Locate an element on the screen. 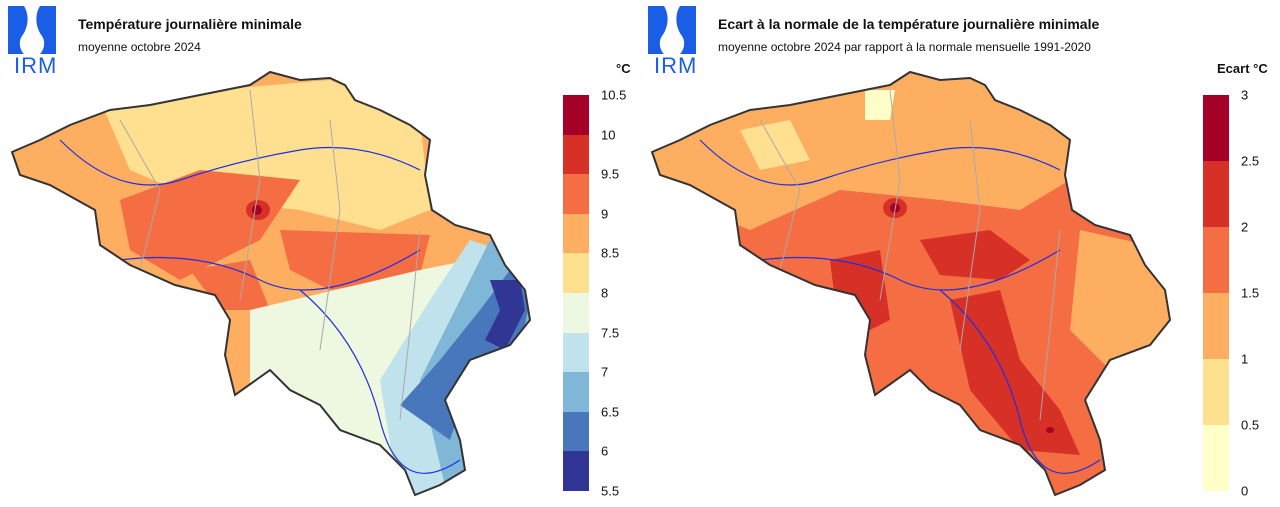 The width and height of the screenshot is (1280, 507). legend-tick-label: 2.5 is located at coordinates (1250, 161).